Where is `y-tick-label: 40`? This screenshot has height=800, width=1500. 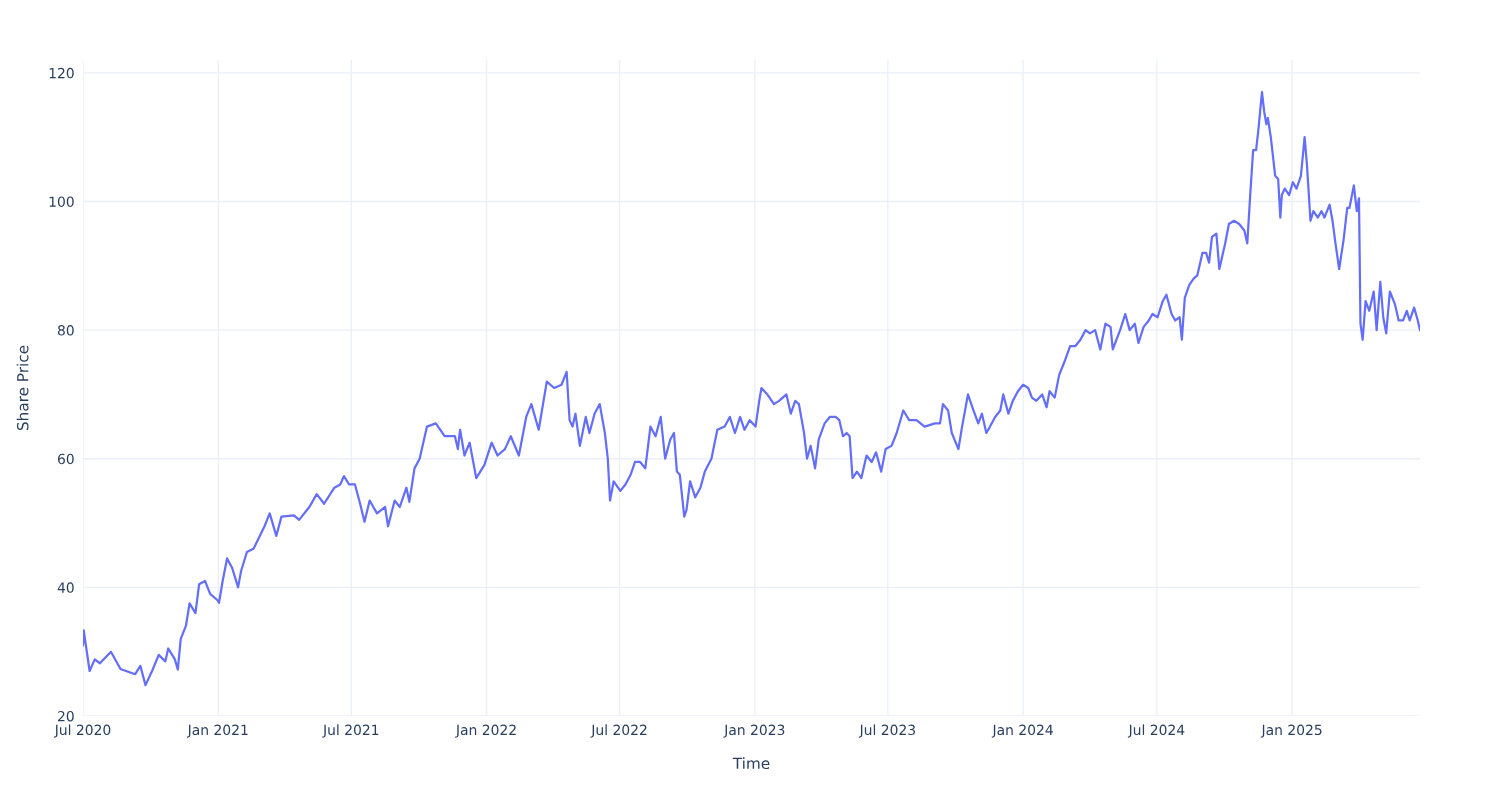
y-tick-label: 40 is located at coordinates (65, 587).